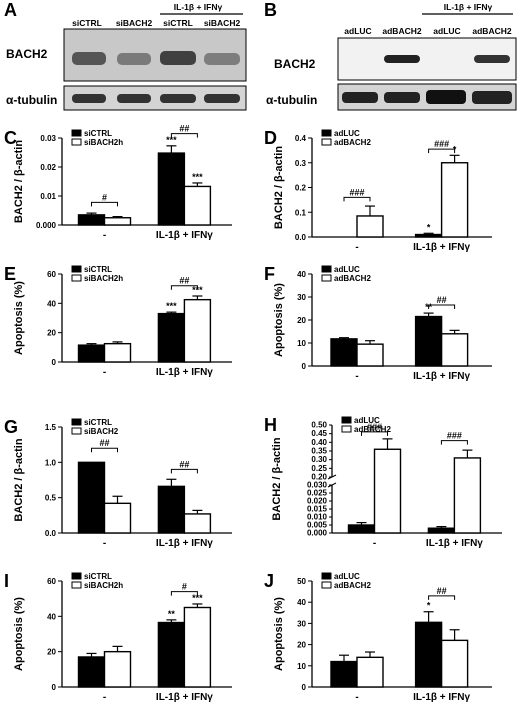  What do you see at coordinates (317, 501) in the screenshot?
I see `y-tick-label: 0.020` at bounding box center [317, 501].